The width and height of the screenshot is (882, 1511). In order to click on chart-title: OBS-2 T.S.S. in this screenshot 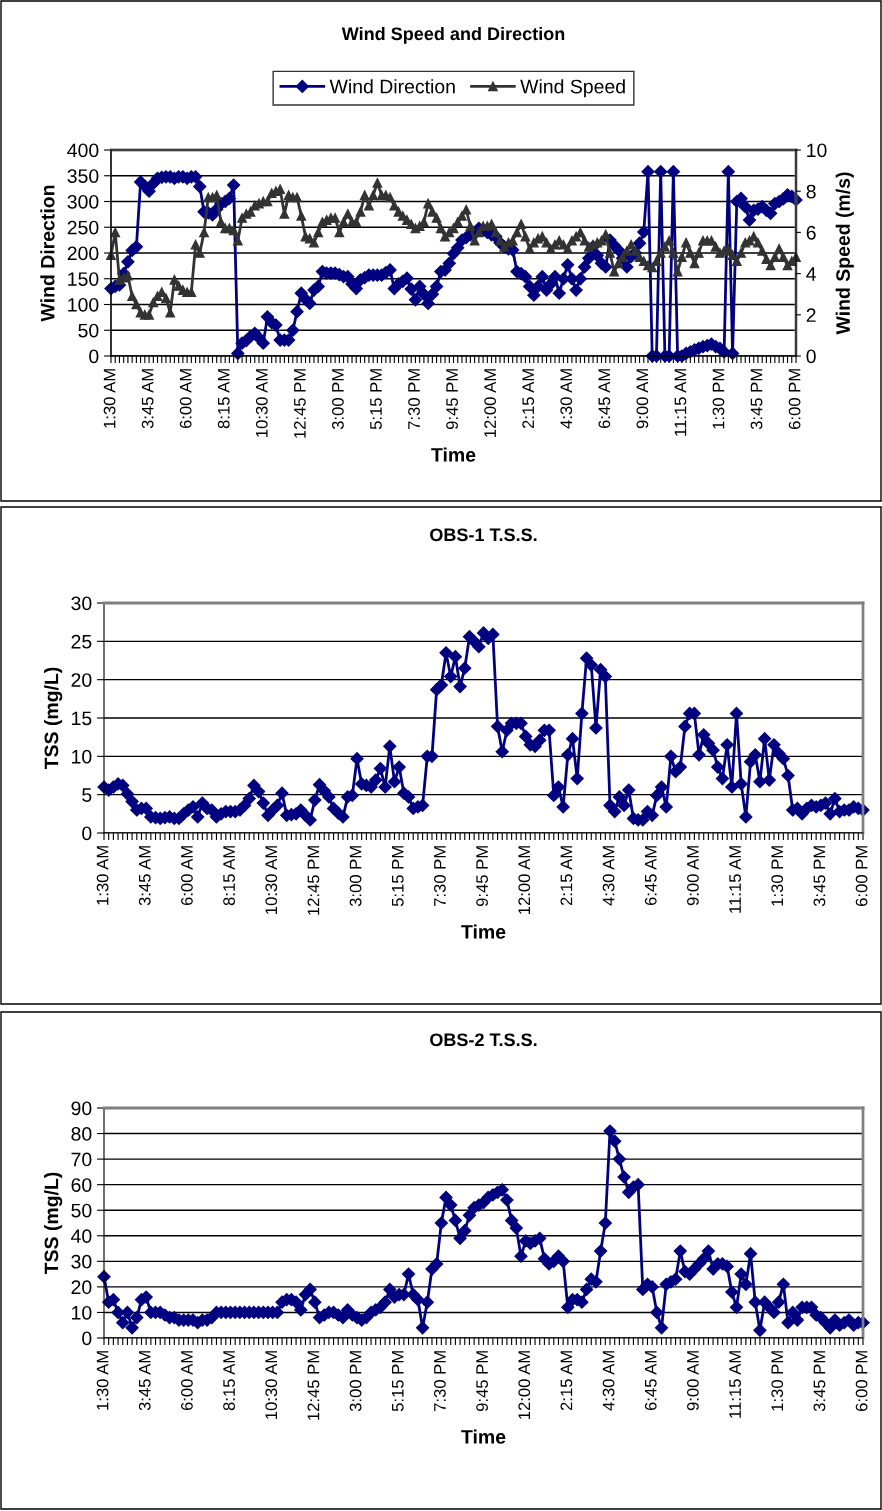, I will do `click(483, 1040)`.